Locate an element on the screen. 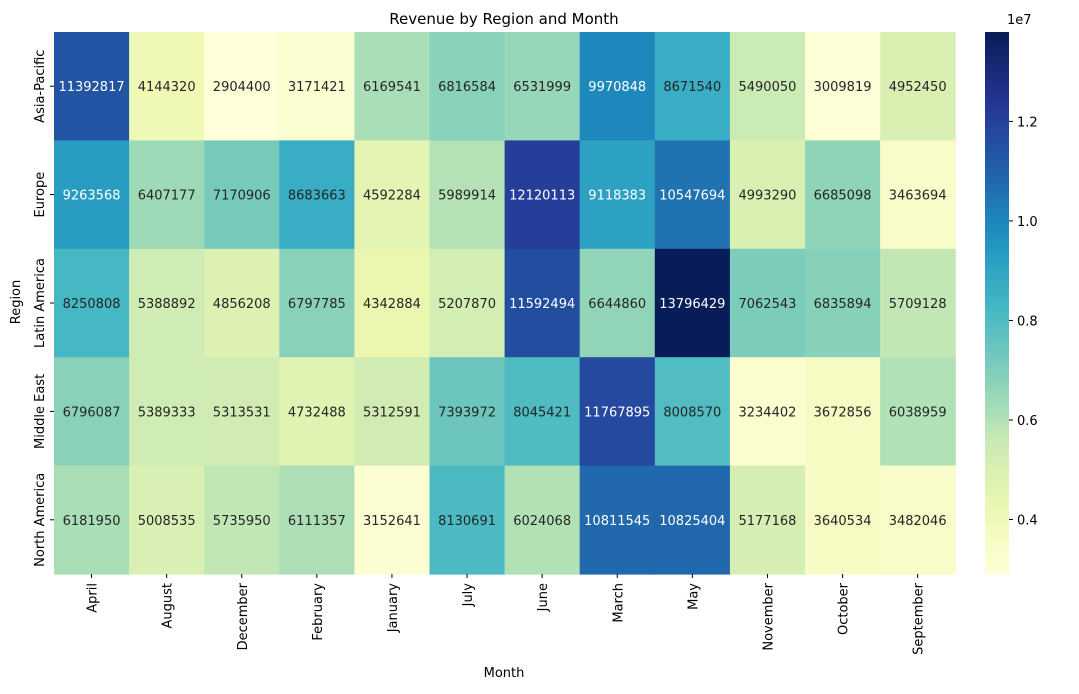 This screenshot has height=694, width=1079. cell-value-label: 4342884 is located at coordinates (392, 304).